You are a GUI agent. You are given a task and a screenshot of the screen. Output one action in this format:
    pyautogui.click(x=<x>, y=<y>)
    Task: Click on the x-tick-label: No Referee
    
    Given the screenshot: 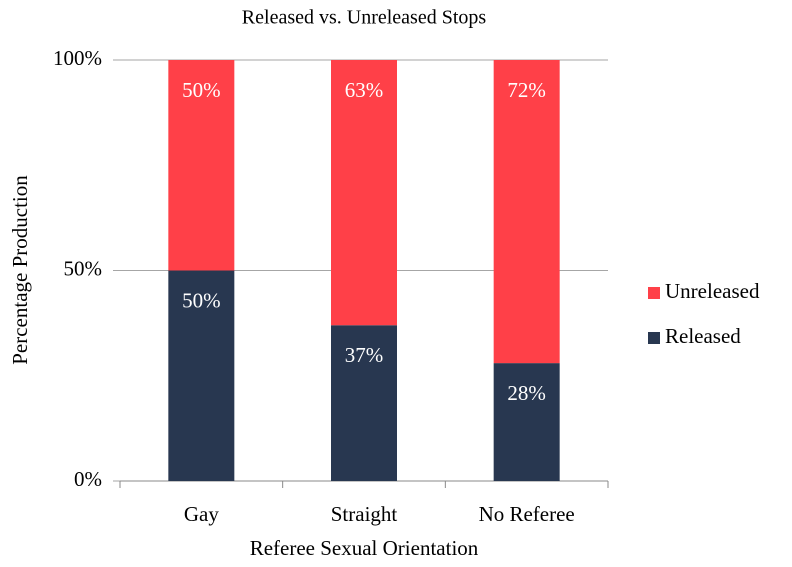 What is the action you would take?
    pyautogui.click(x=527, y=514)
    